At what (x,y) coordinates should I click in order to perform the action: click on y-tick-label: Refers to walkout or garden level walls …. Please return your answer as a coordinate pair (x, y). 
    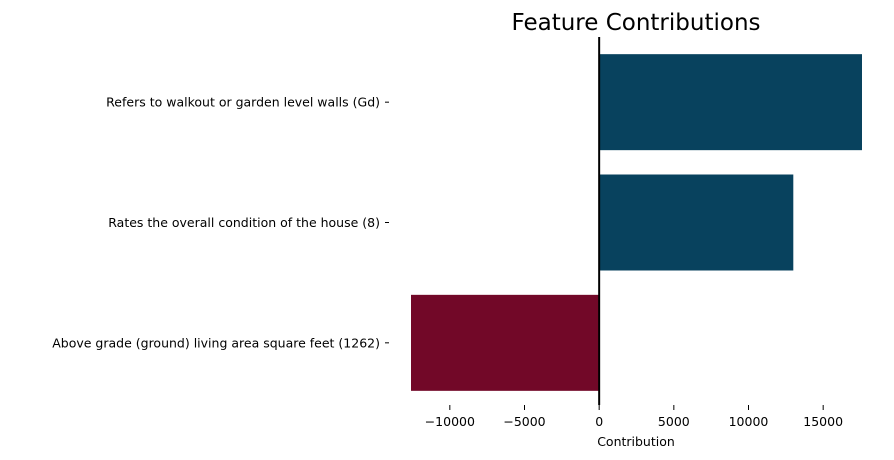
    Looking at the image, I should click on (243, 102).